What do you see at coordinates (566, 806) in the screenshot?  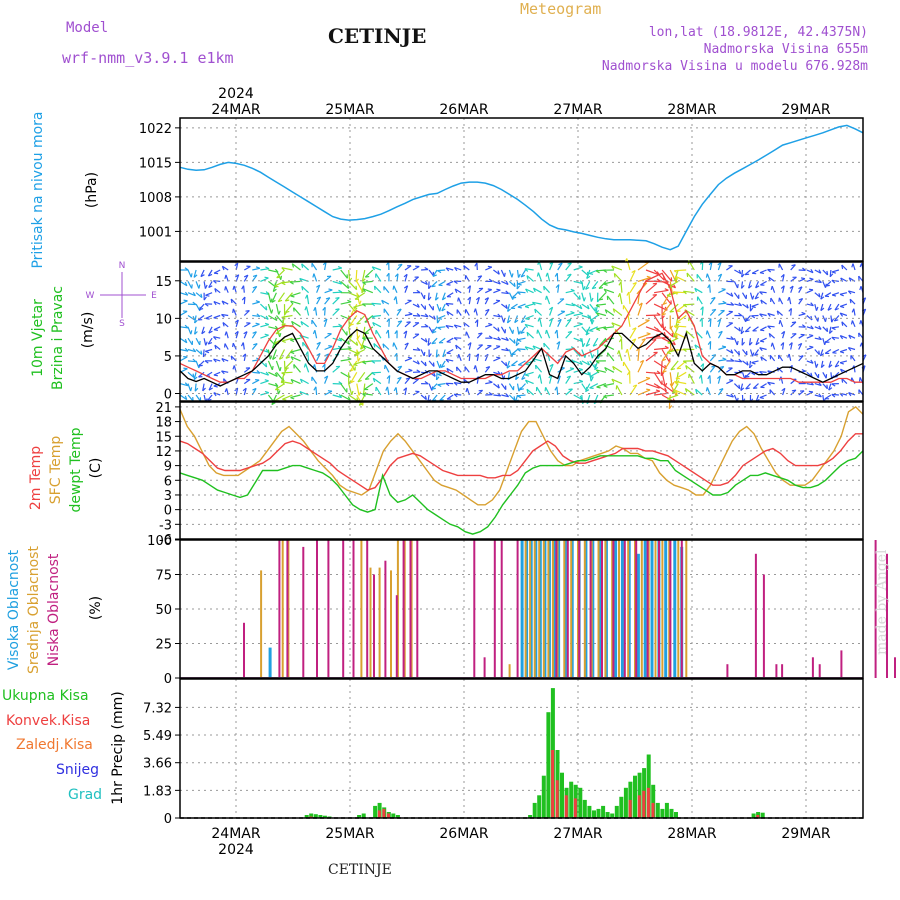 I see `precip-conv-bar` at bounding box center [566, 806].